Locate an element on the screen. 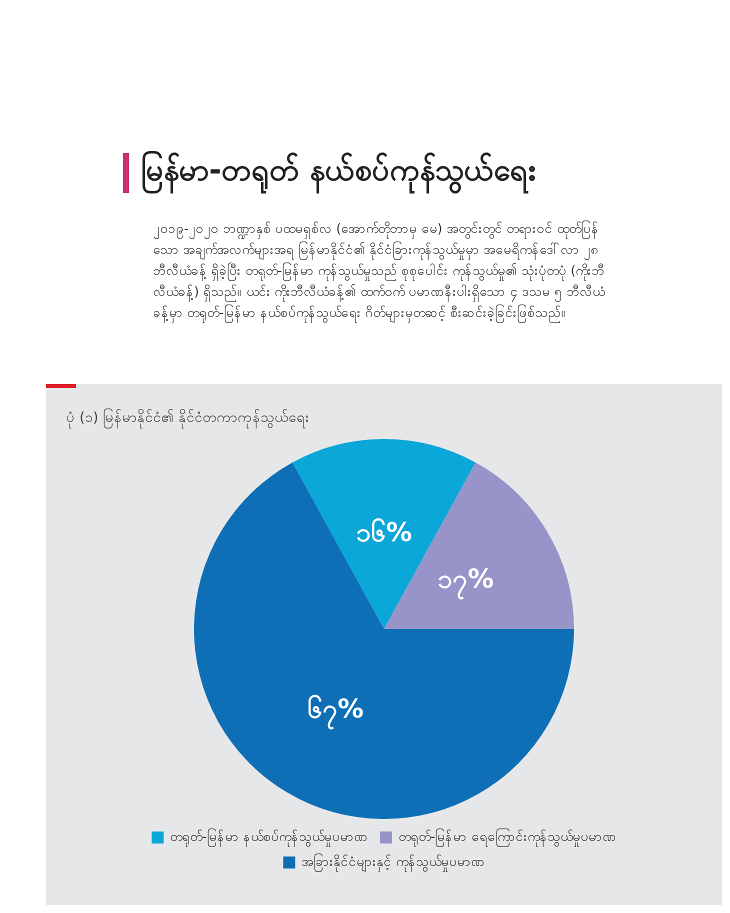  legend-label: အခြားနိုင်ငံများနှင့် ကုန်သွယ်မှုပမာဏ is located at coordinates (393, 862).